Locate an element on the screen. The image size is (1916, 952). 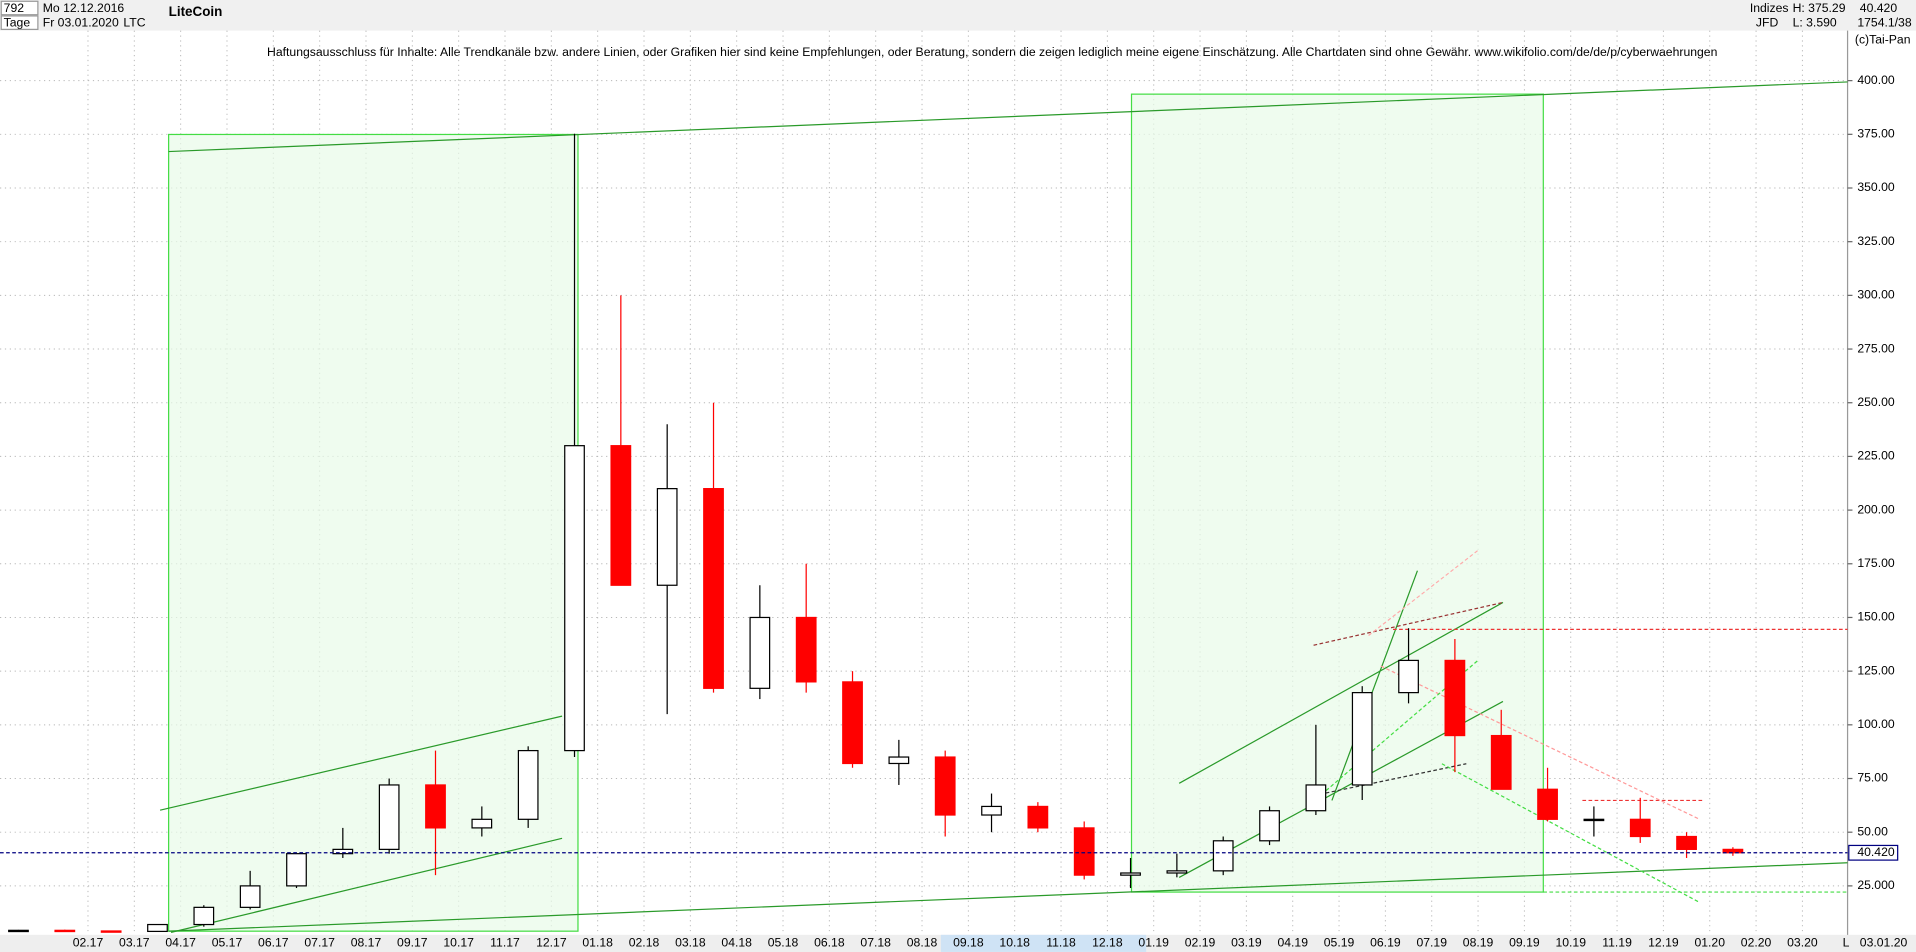
y-tick-label: 200.00 is located at coordinates (1876, 509).